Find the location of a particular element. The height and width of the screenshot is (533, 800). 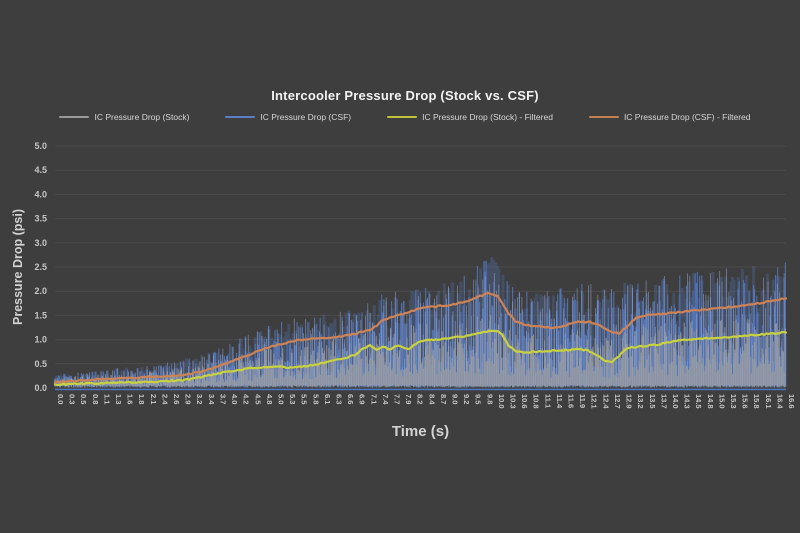

x-tick-label: 6.9 is located at coordinates (362, 399).